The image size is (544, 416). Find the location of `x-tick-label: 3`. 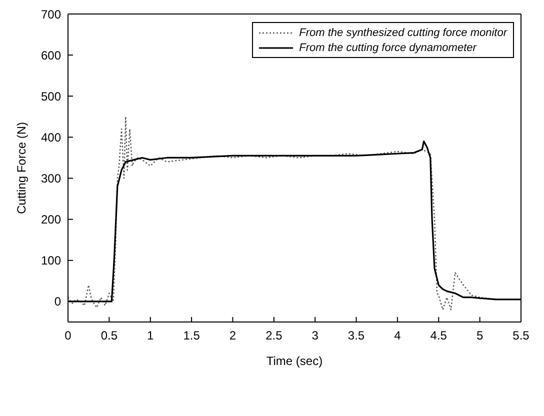

x-tick-label: 3 is located at coordinates (315, 335).